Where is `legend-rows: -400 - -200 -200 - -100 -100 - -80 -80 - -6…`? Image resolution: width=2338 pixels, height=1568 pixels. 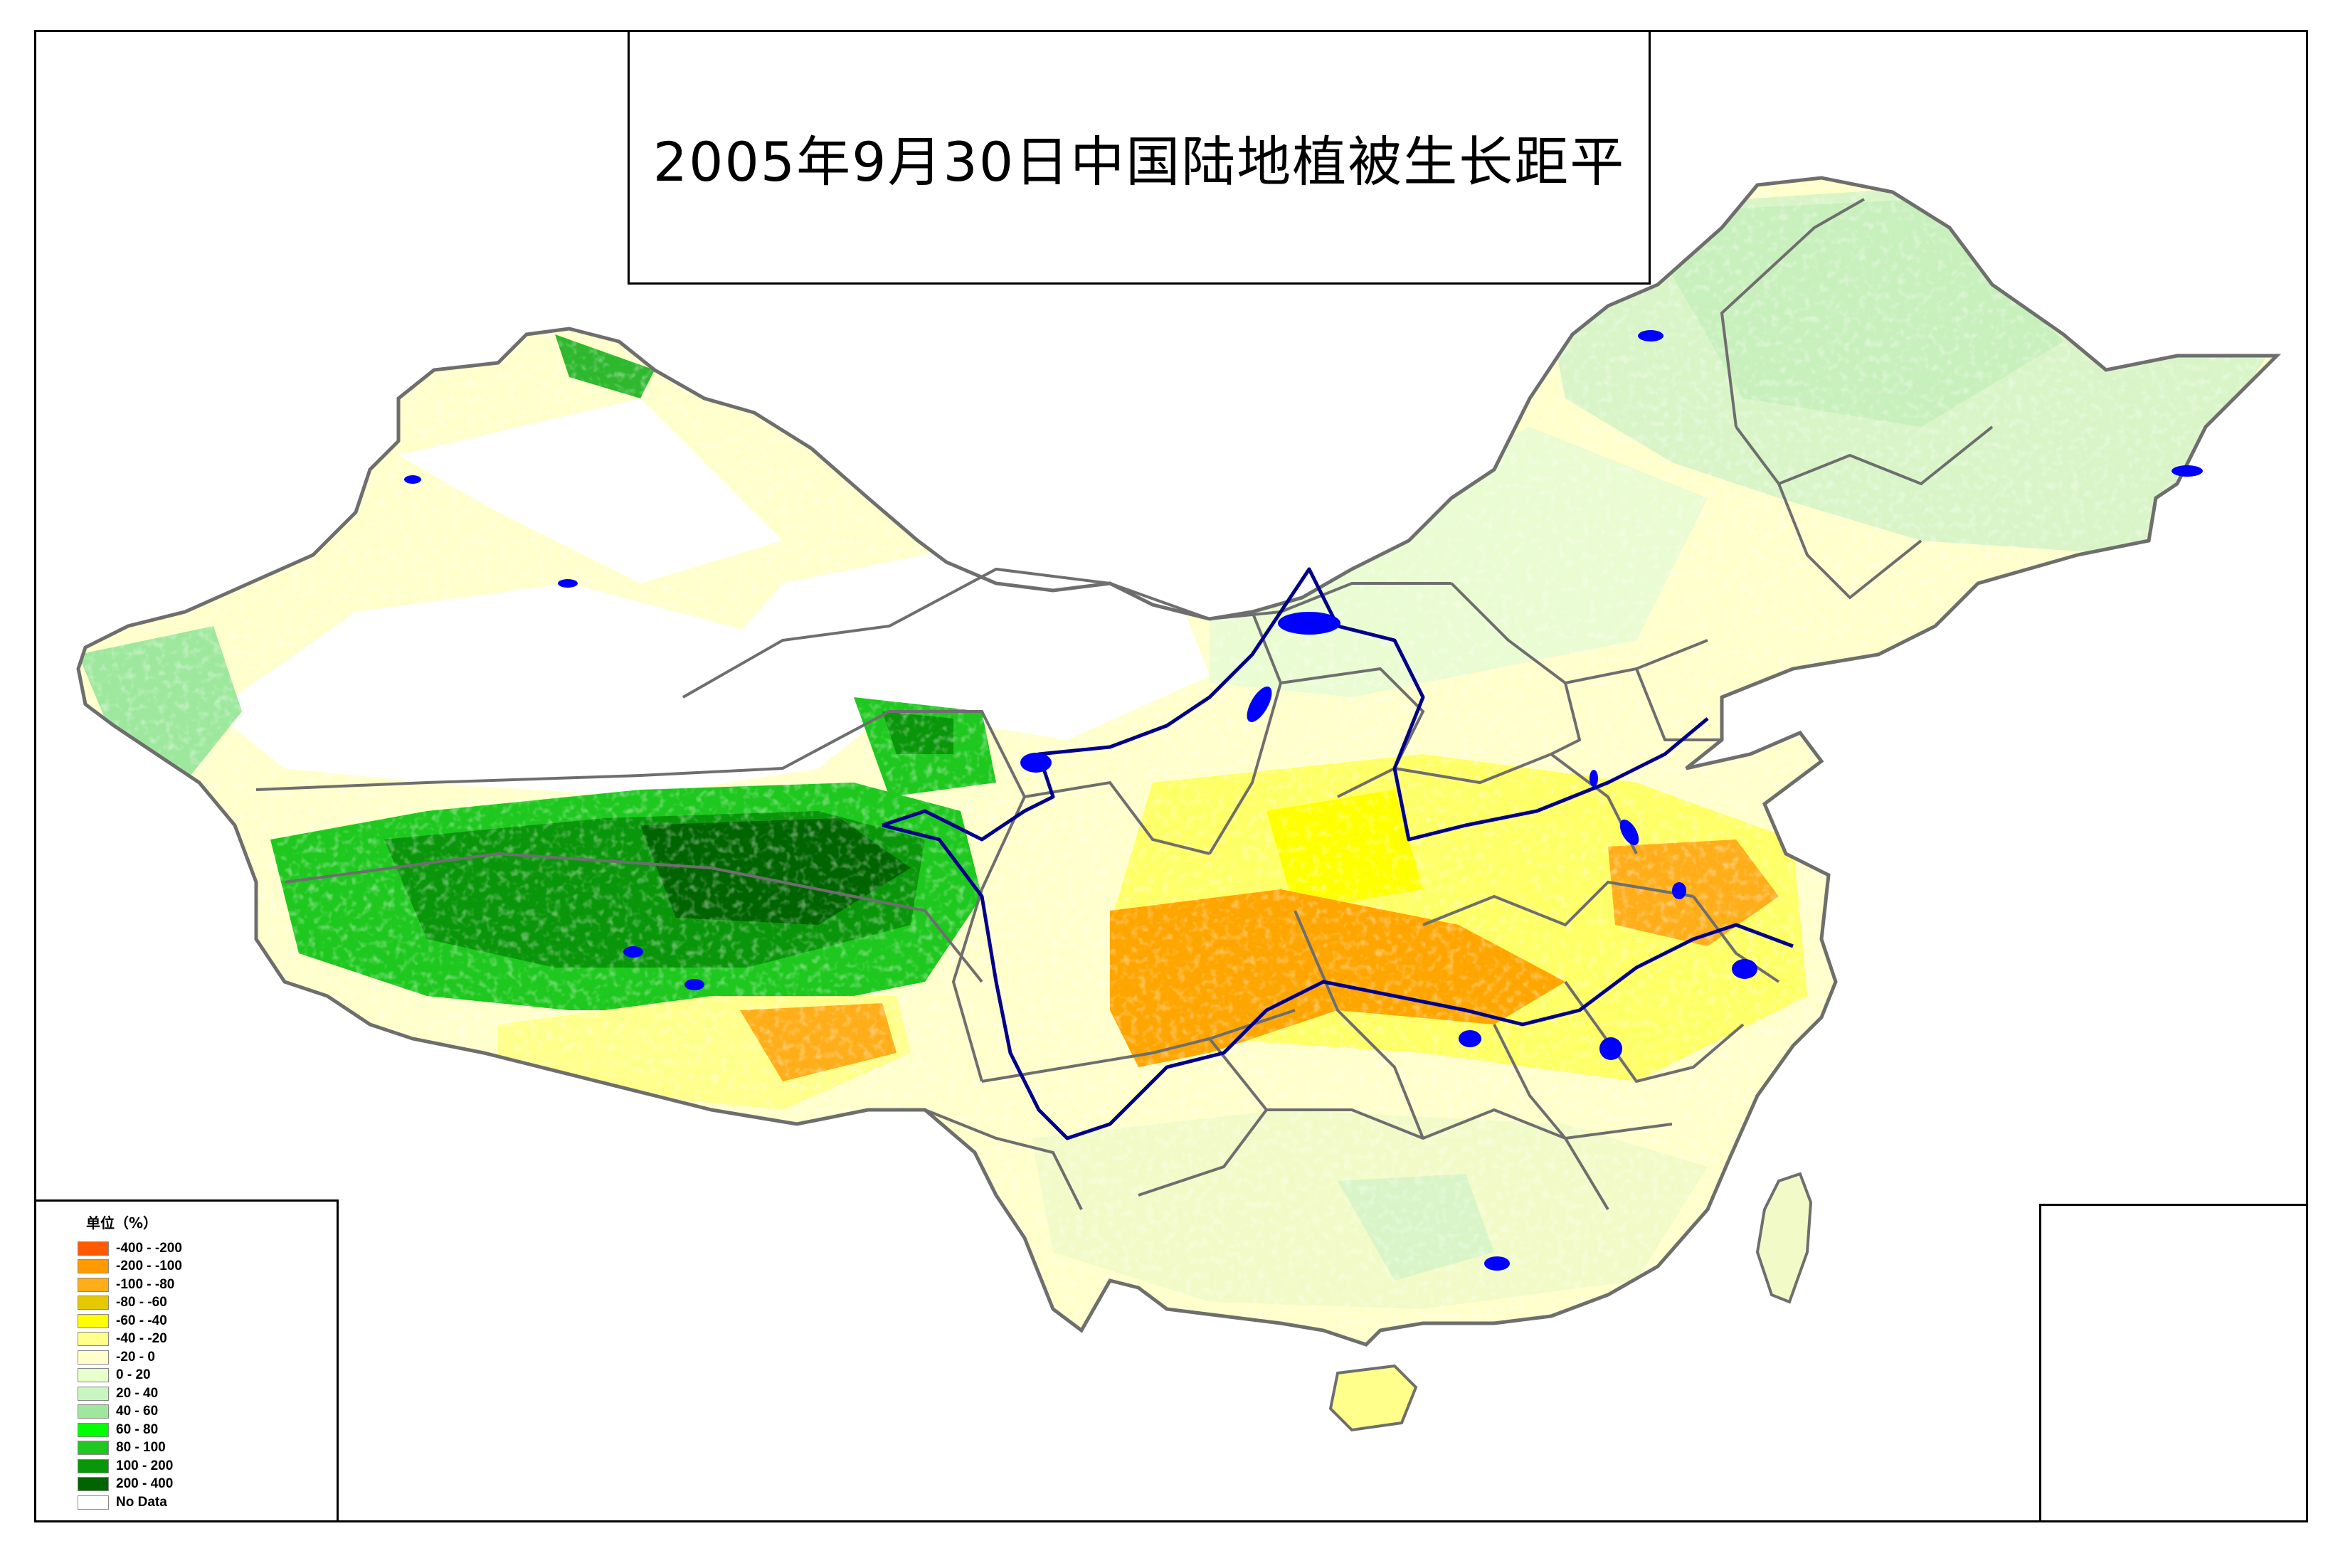
legend-rows: -400 - -200 -200 - -100 -100 - -80 -80 - -6… is located at coordinates (208, 1375).